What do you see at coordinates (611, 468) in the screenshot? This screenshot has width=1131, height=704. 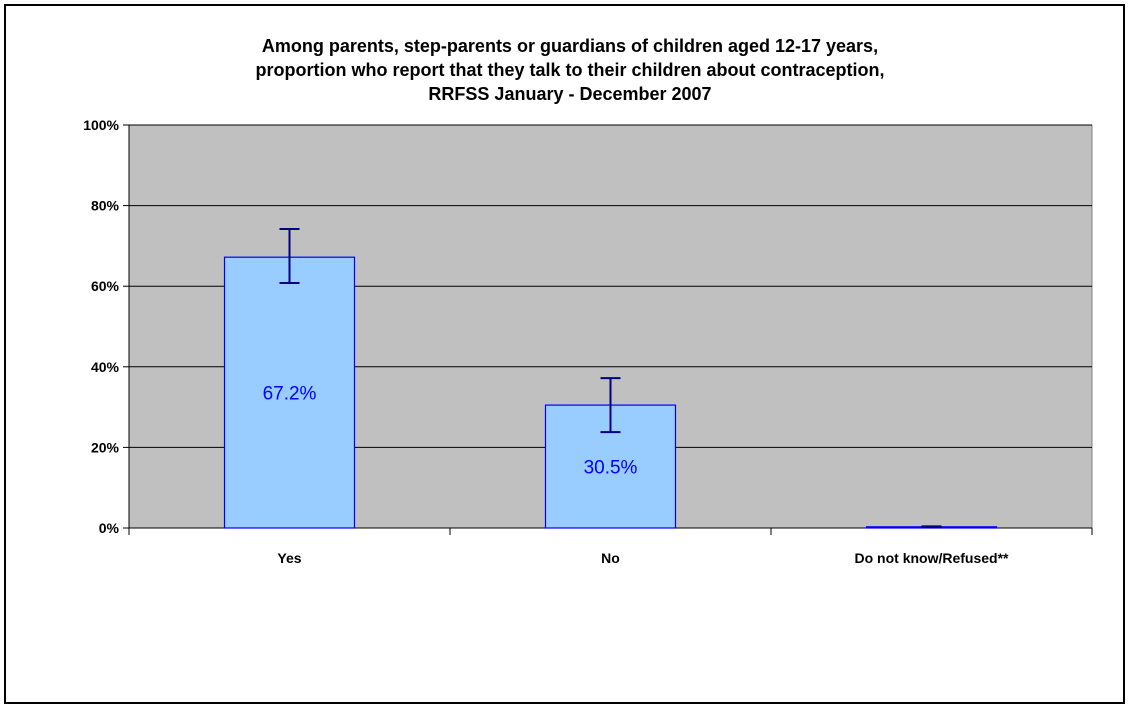 I see `data-label: 30.5%` at bounding box center [611, 468].